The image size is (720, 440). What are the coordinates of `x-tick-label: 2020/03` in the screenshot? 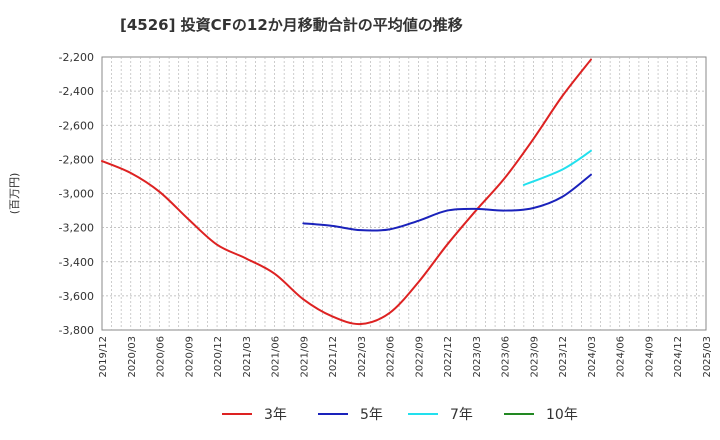 It's located at (132, 357).